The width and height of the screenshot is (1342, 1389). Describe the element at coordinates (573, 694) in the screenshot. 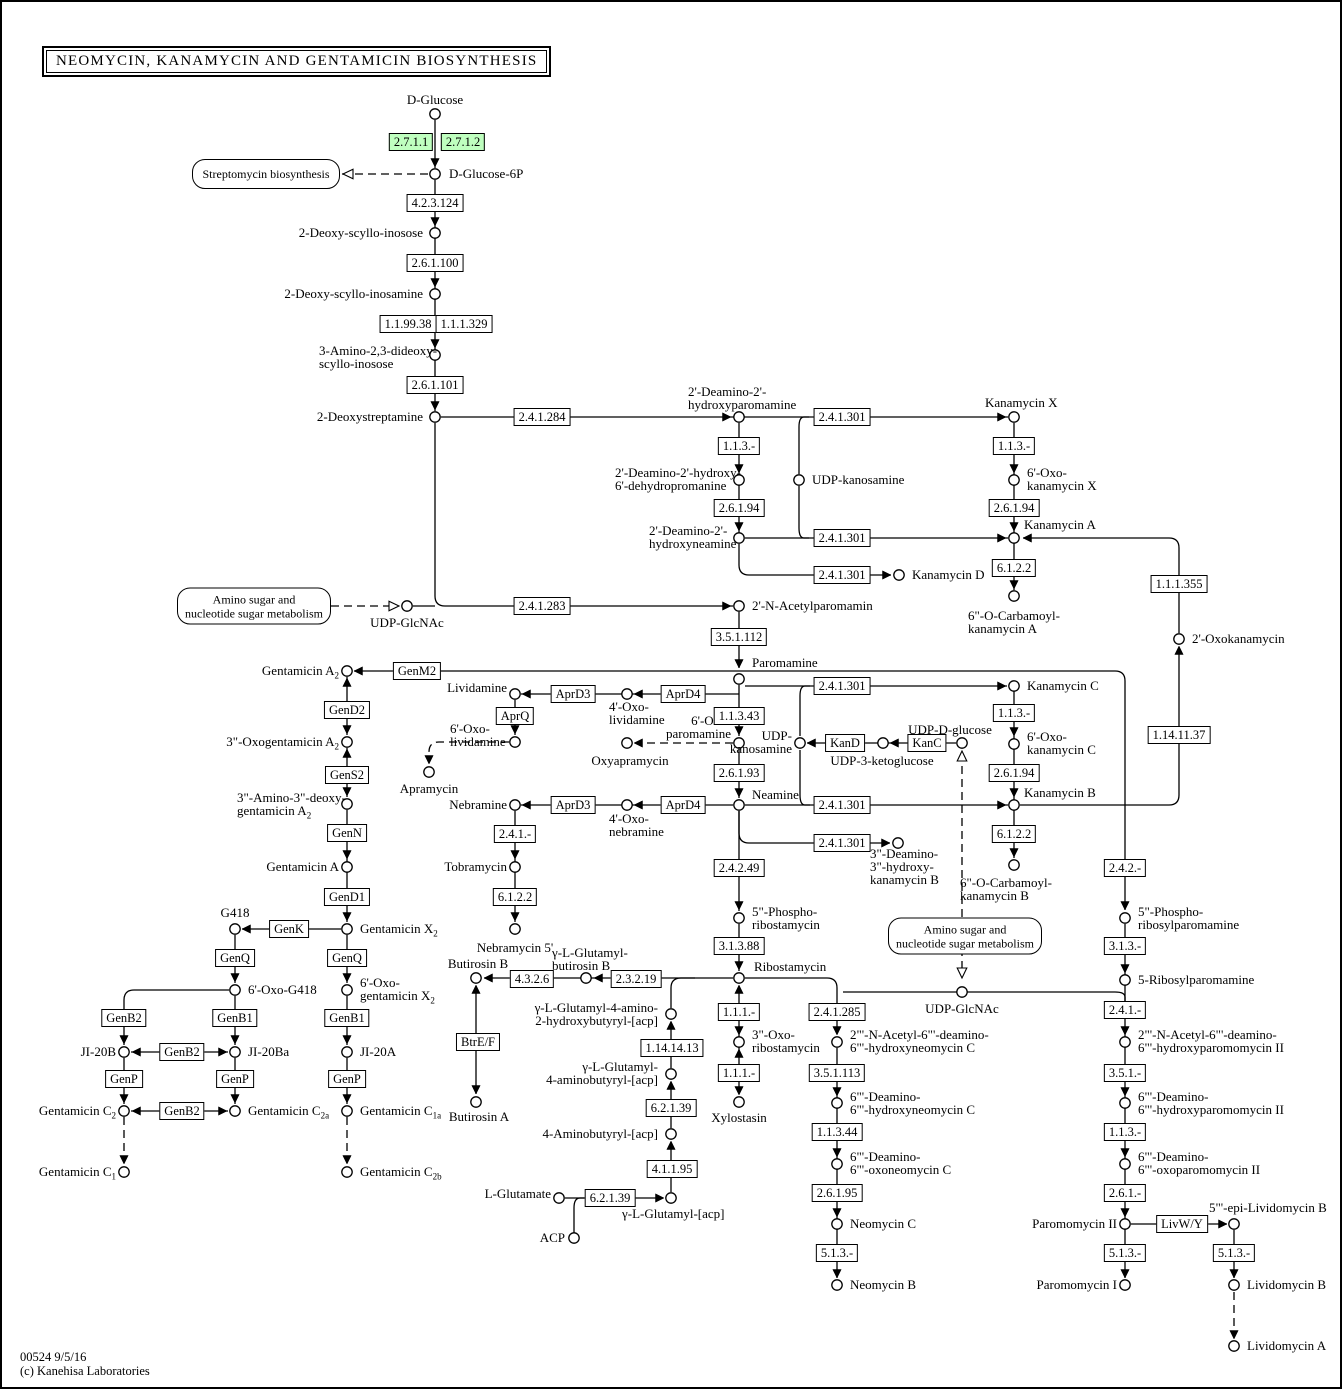

I see `enzyme-box-aprd3: AprD3` at that location.